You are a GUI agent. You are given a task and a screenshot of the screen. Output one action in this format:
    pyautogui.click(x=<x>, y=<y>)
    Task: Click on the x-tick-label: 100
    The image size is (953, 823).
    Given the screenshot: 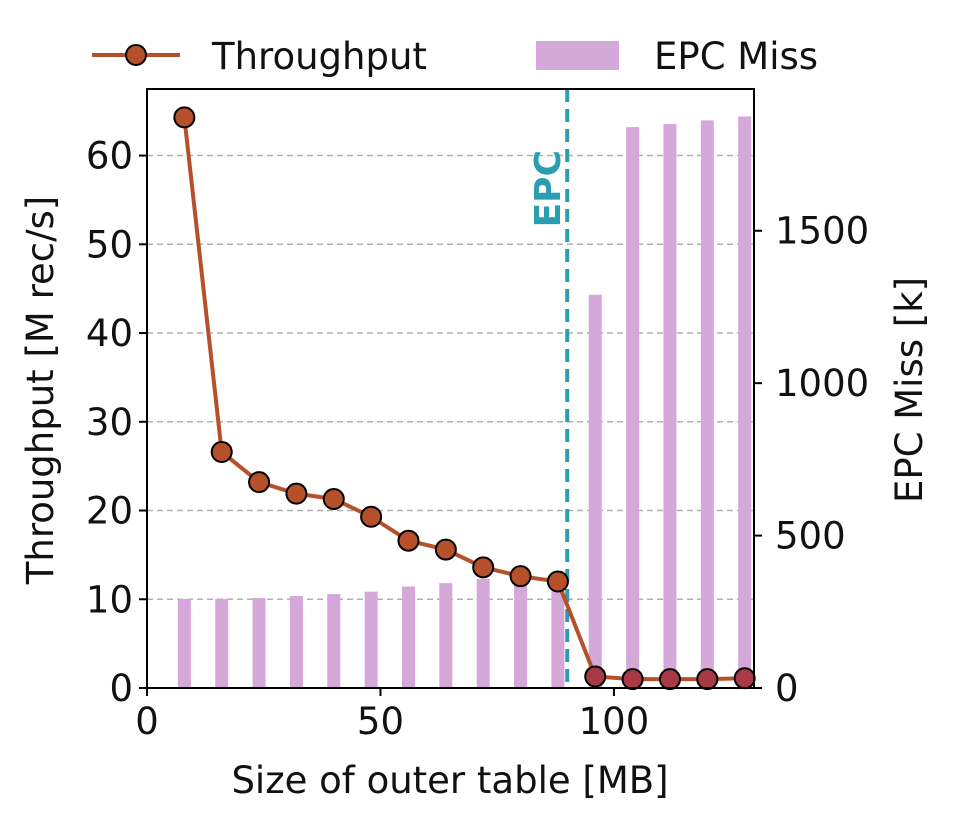 What is the action you would take?
    pyautogui.click(x=614, y=721)
    